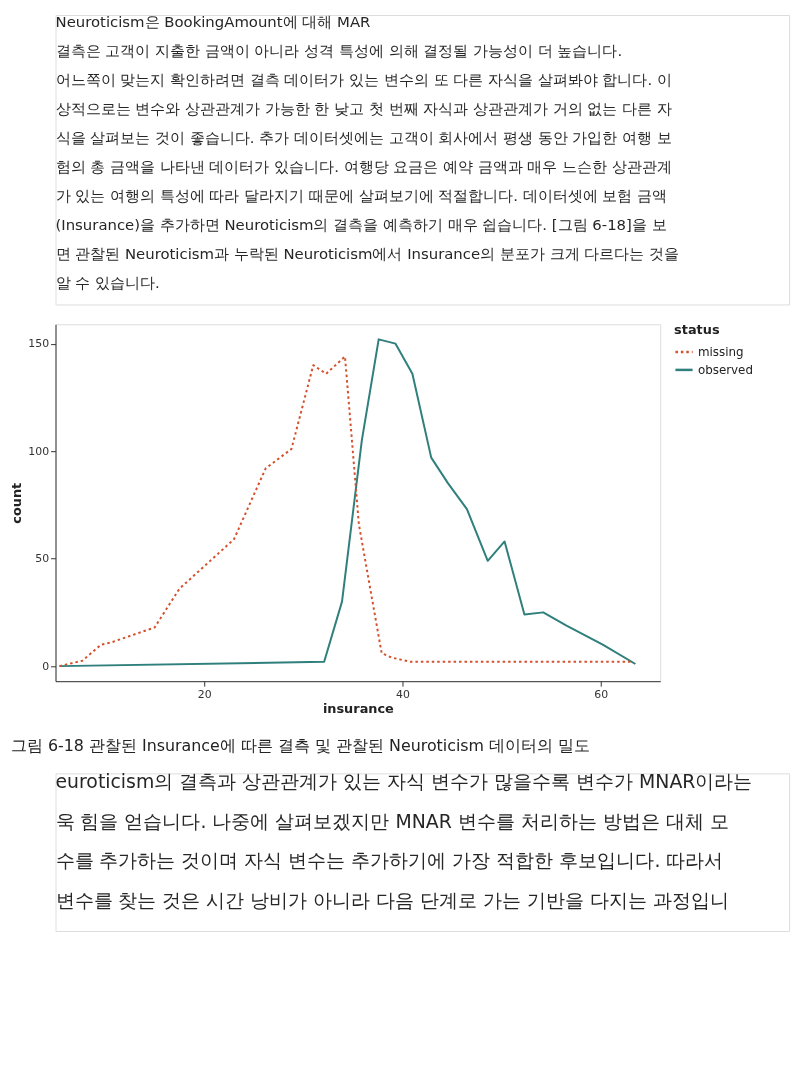 Image resolution: width=800 pixels, height=1066 pixels. I want to click on x-tick-label: 60, so click(601, 694).